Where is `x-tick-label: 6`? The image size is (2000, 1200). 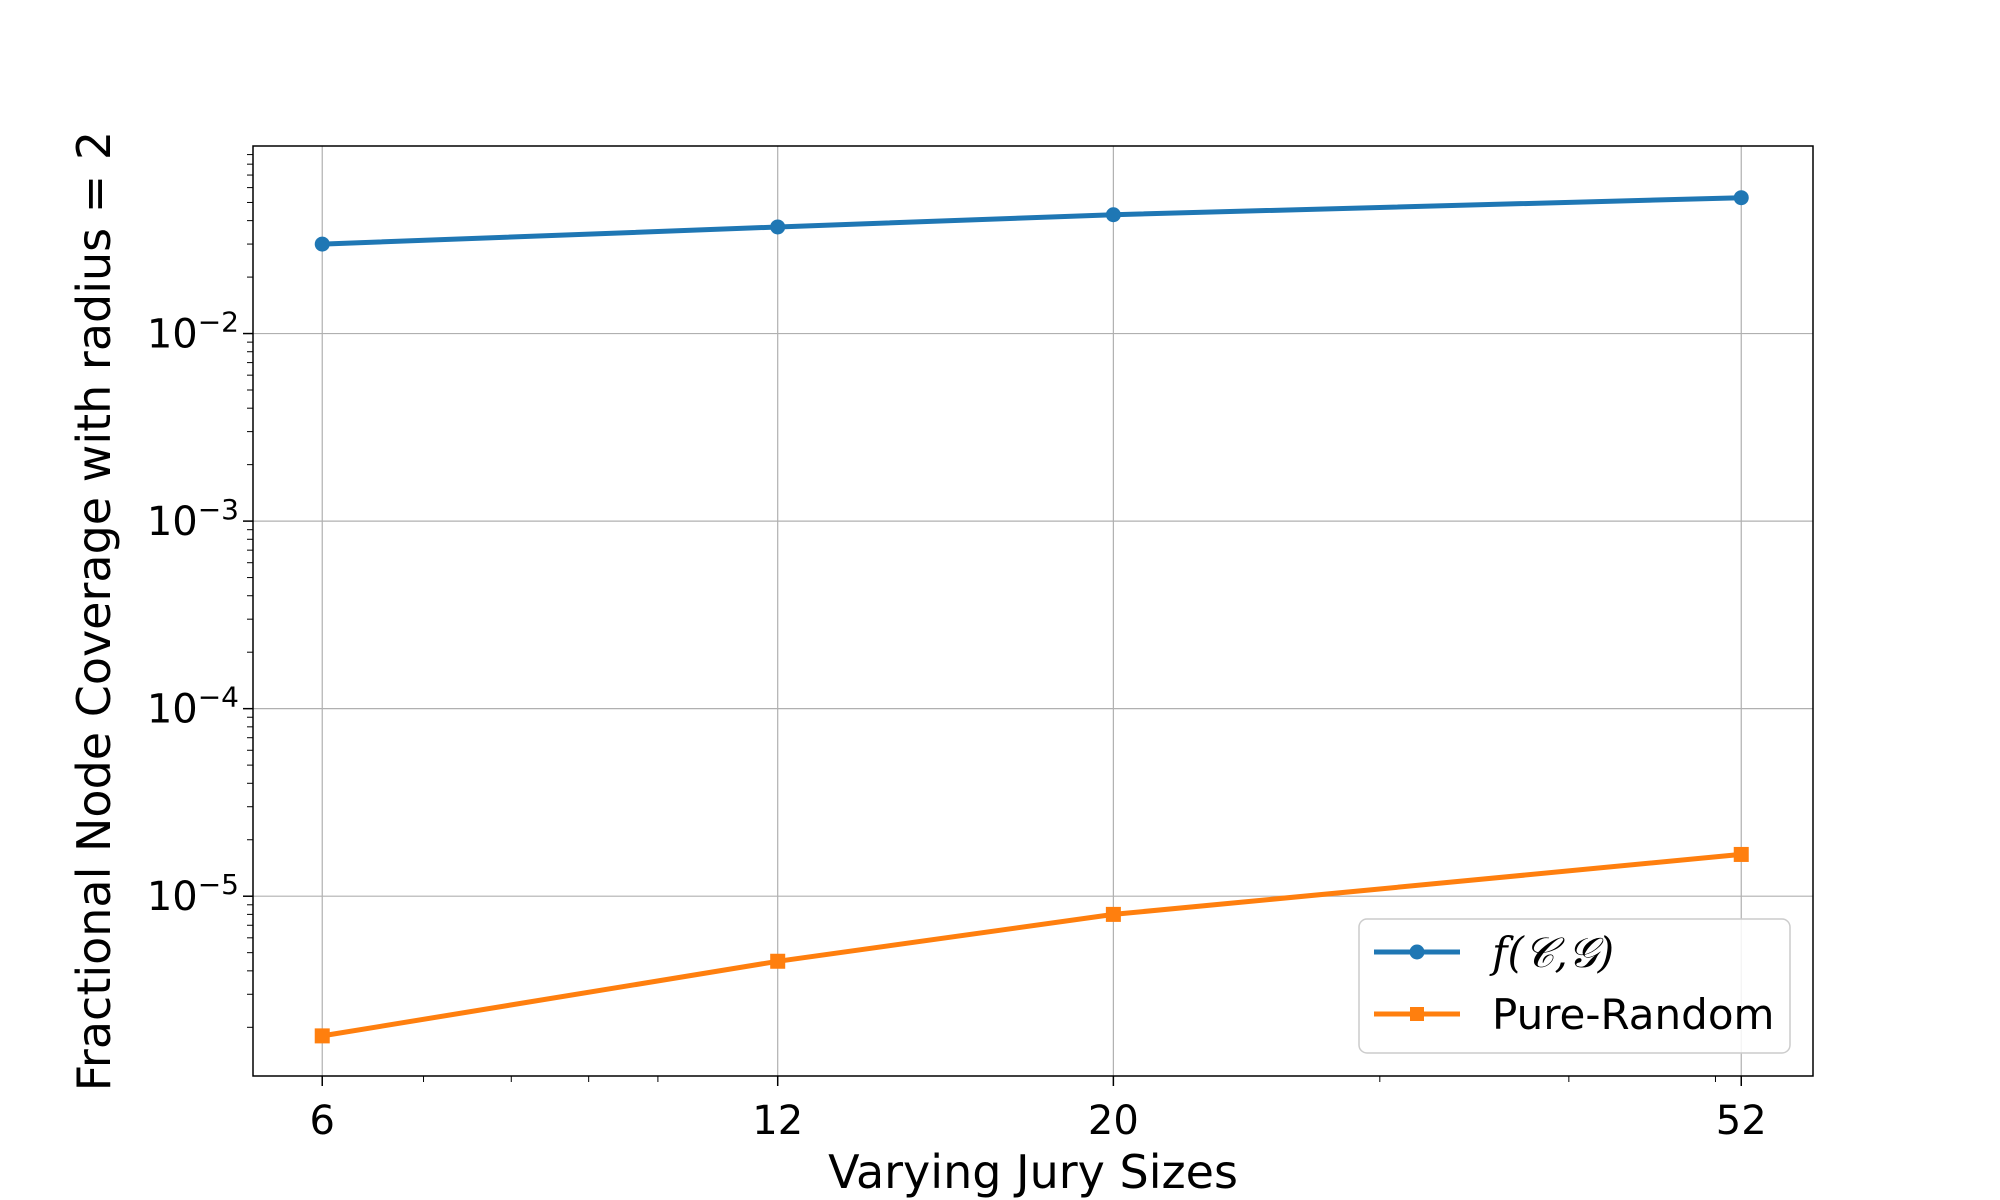
x-tick-label: 6 is located at coordinates (322, 1121).